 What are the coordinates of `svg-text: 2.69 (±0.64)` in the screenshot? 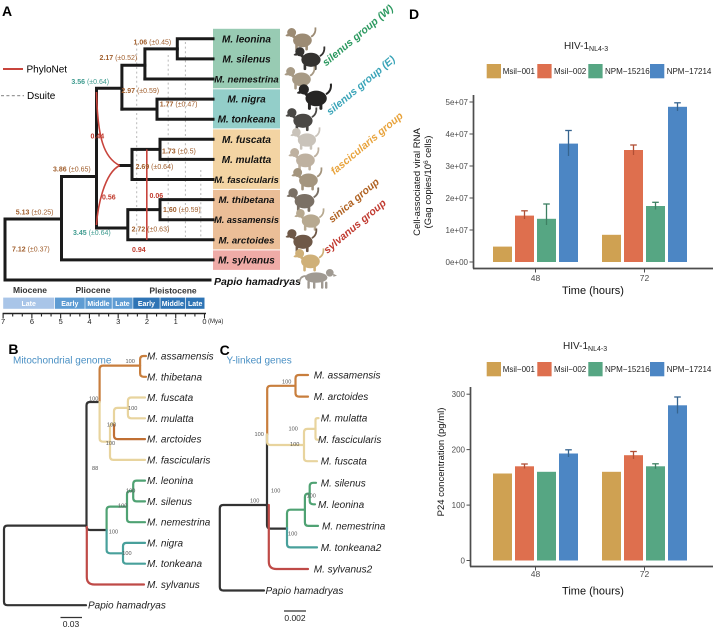 It's located at (155, 167).